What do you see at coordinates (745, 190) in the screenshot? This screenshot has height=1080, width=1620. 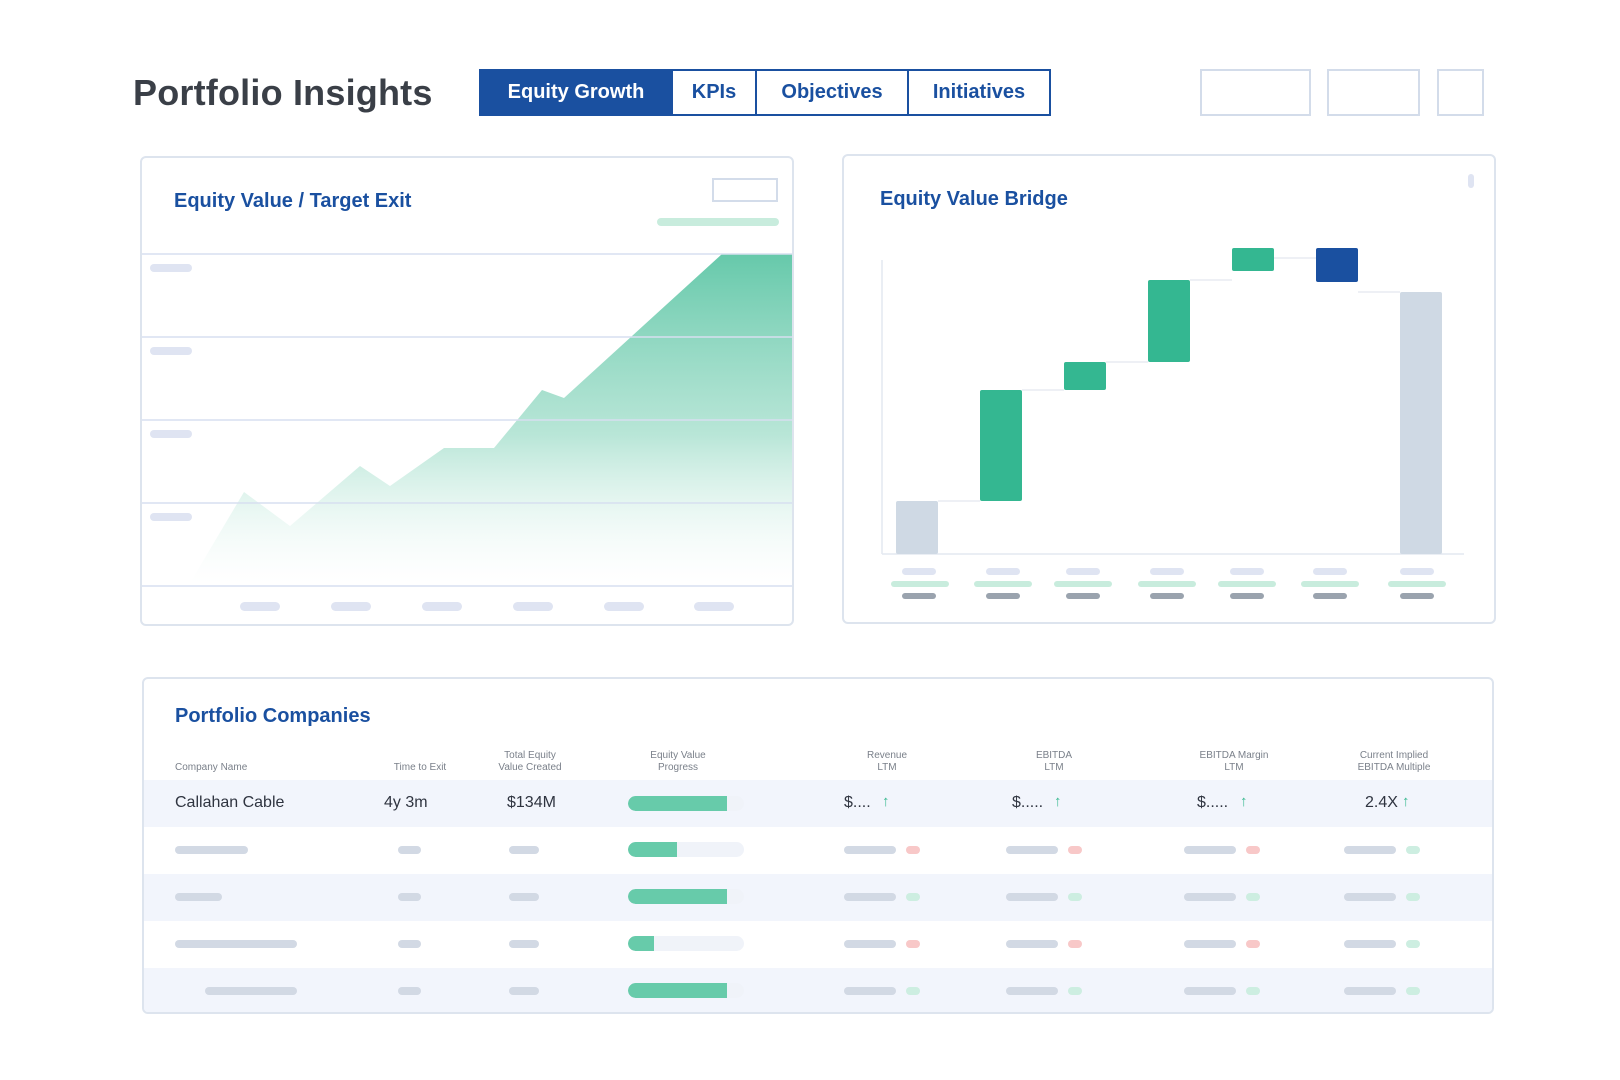 I see `chart-dropdown-box` at bounding box center [745, 190].